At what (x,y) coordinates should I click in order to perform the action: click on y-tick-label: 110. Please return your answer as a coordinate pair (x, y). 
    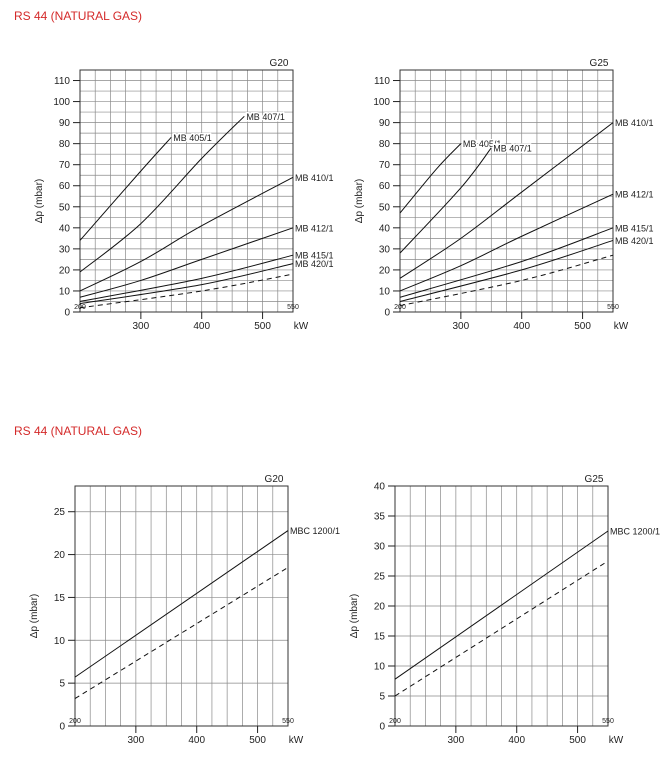
    Looking at the image, I should click on (382, 81).